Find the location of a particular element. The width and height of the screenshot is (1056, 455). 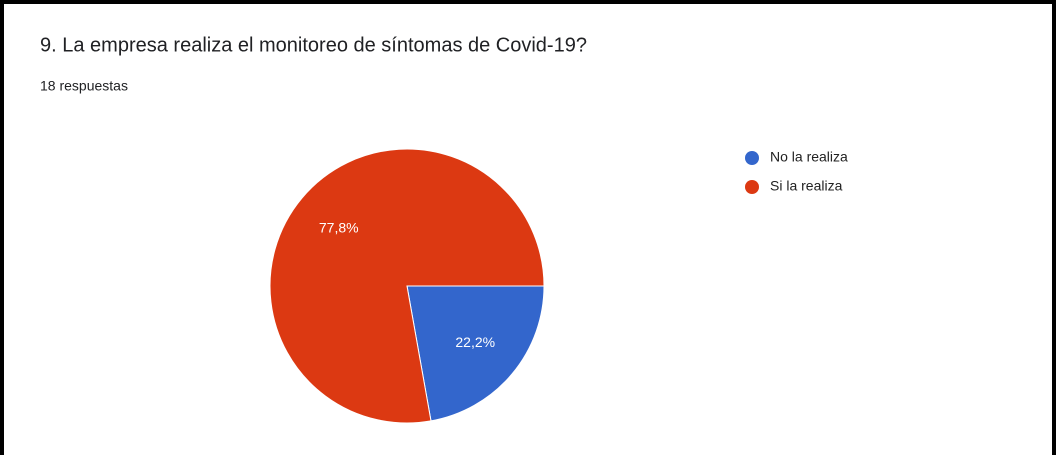

slice-label: 22,2% is located at coordinates (475, 342).